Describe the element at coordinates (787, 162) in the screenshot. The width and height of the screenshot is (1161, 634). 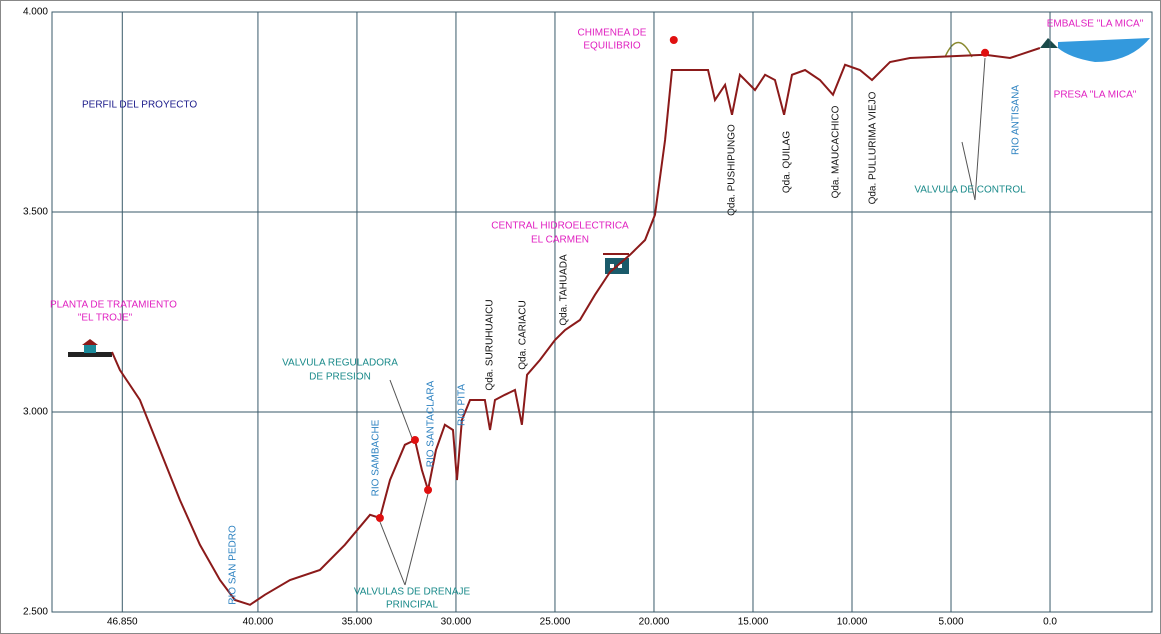
I see `annotation: Qda. QUILAG` at that location.